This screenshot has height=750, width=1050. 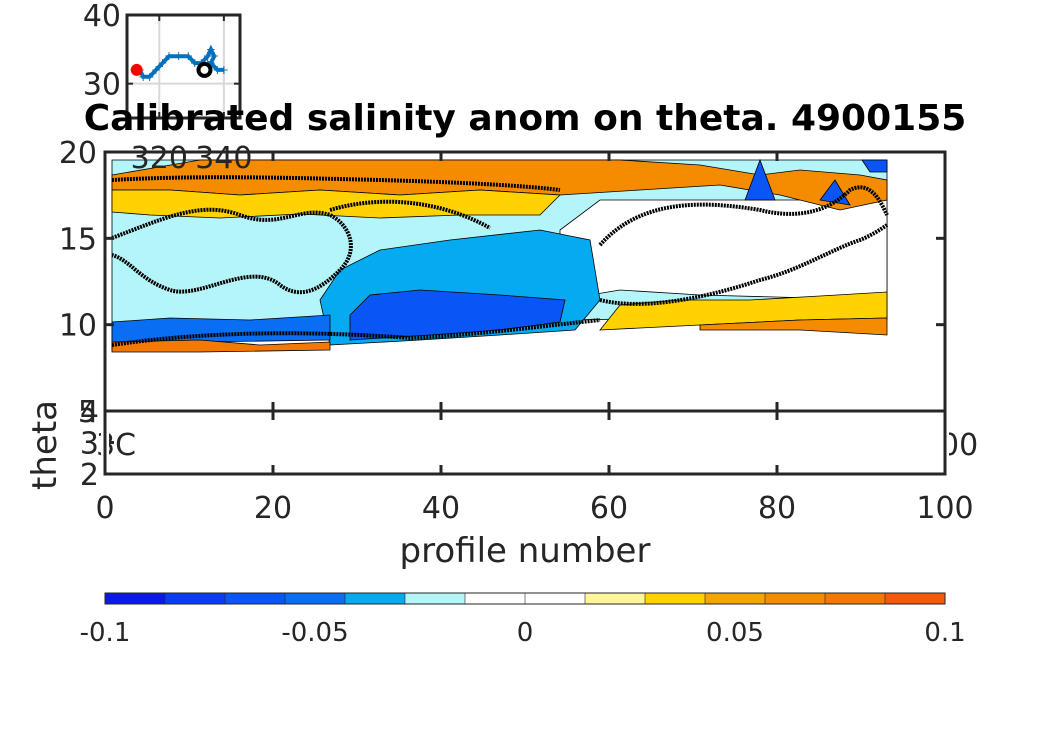 I want to click on map-x-tick-label: 320, so click(x=159, y=158).